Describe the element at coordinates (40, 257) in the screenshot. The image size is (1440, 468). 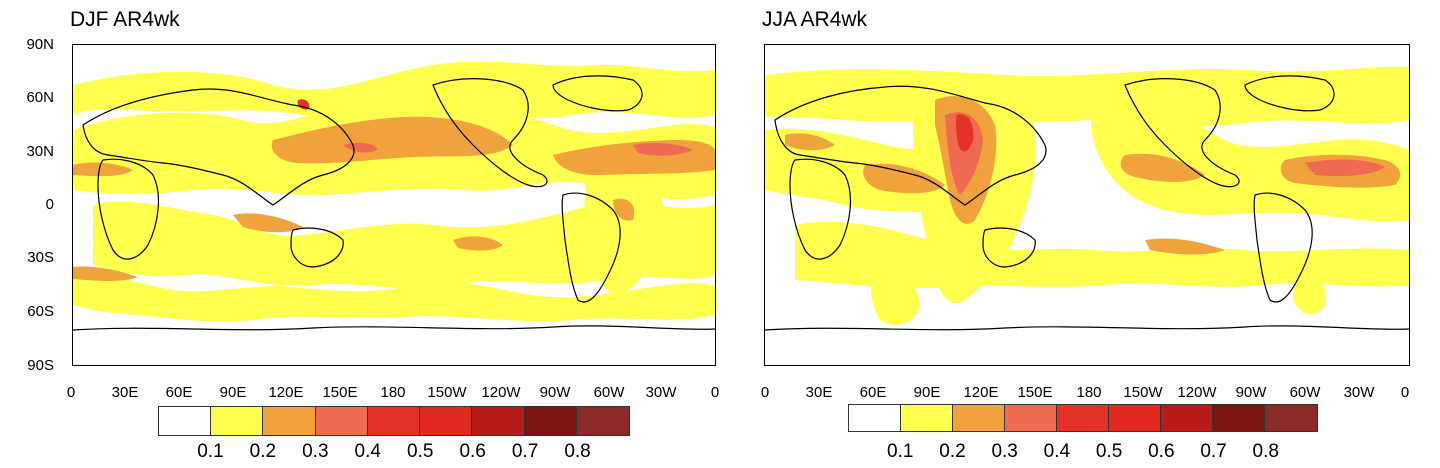
I see `lat-label: 30S` at that location.